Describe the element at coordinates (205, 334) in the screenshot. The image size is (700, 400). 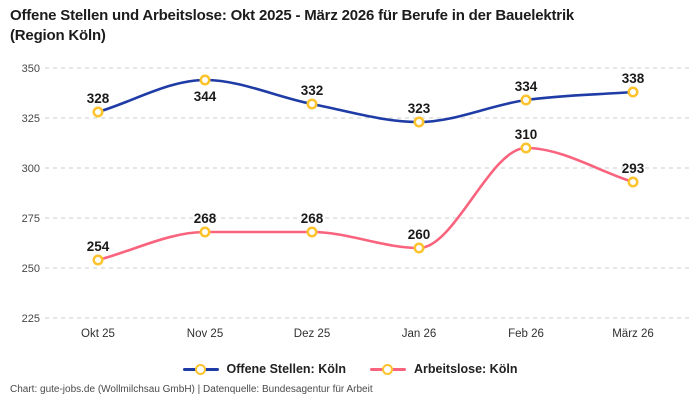
I see `x-axis-tick-nov-25: Nov 25` at that location.